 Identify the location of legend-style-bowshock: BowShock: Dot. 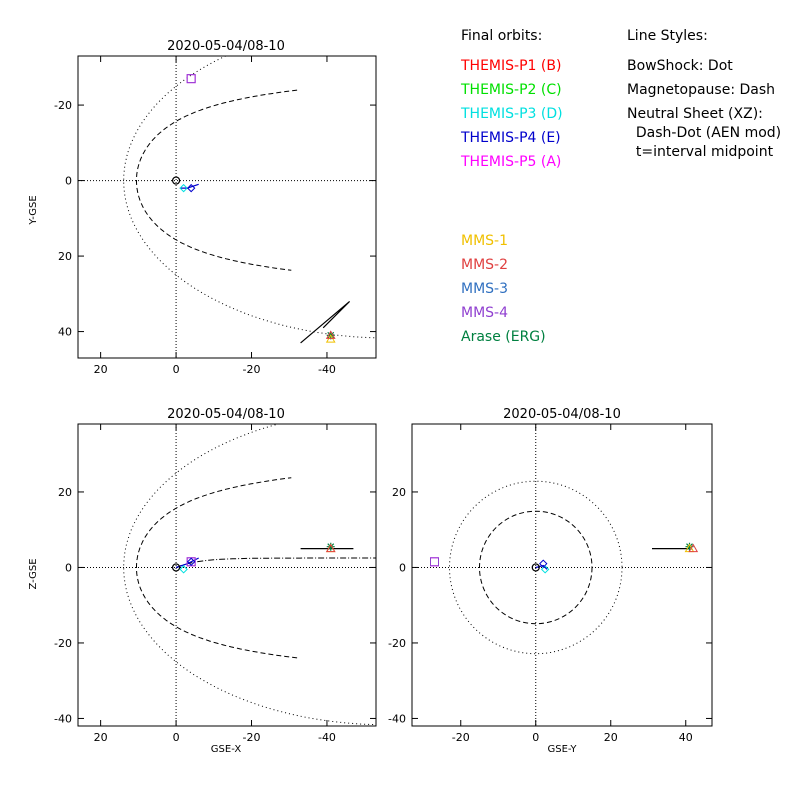
(680, 66).